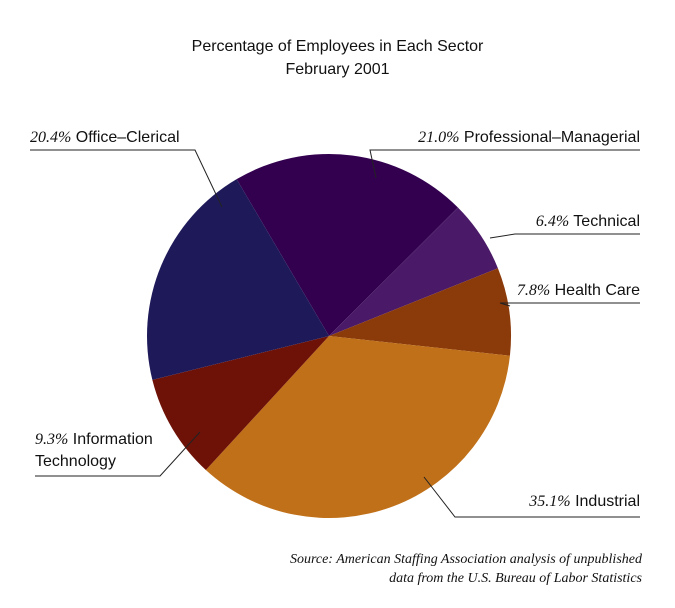 The image size is (675, 608). I want to click on slice-label: 6.4% Technical, so click(588, 222).